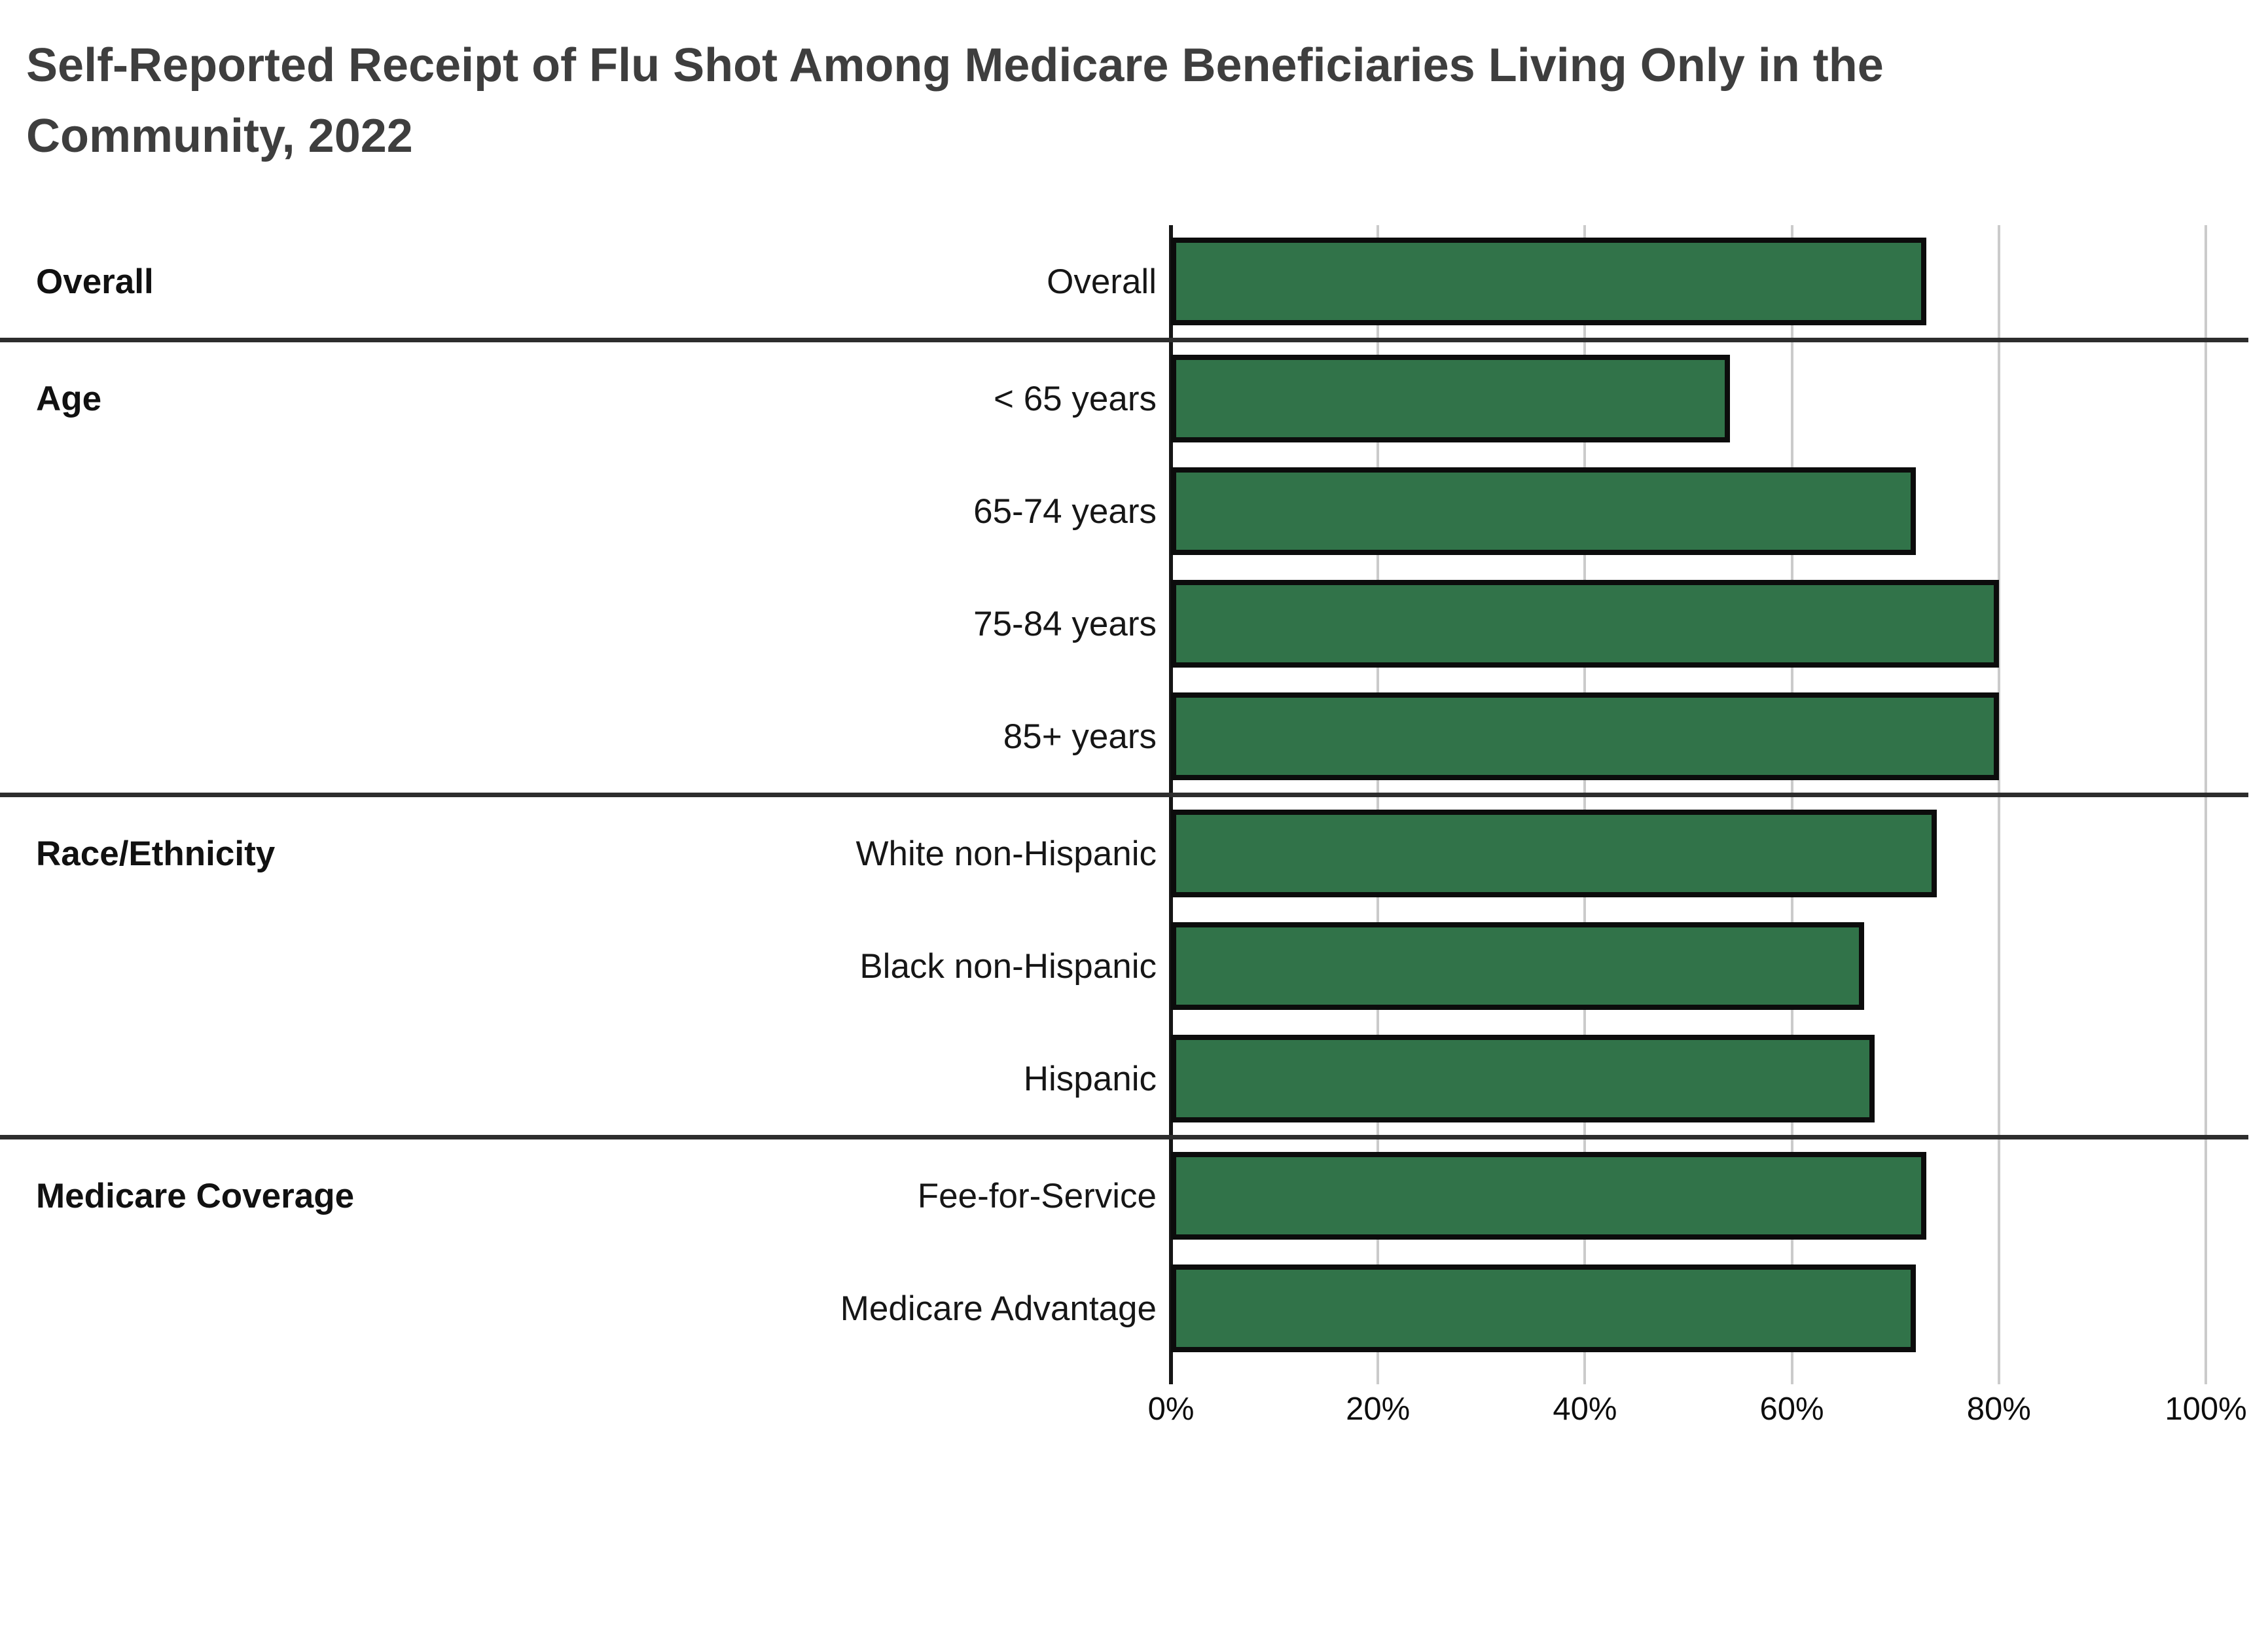 Image resolution: width=2268 pixels, height=1650 pixels. Describe the element at coordinates (1080, 736) in the screenshot. I see `row-label-85-plus: 85+ years` at that location.